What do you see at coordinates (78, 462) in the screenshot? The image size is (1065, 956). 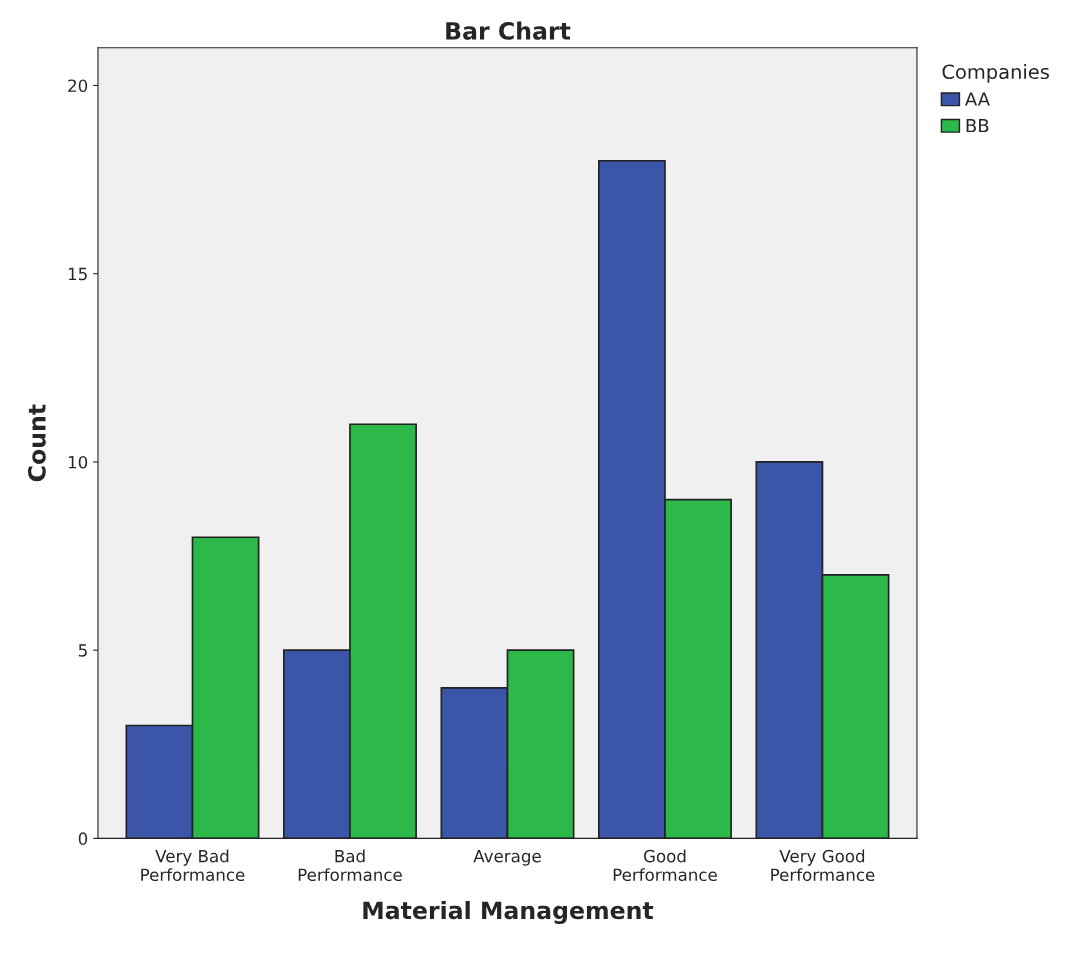 I see `y-tick-label: 10` at bounding box center [78, 462].